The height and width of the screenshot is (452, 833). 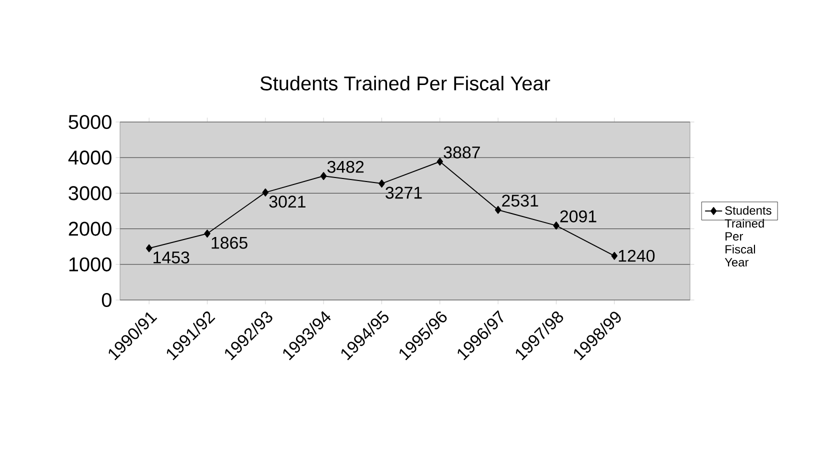 What do you see at coordinates (90, 122) in the screenshot?
I see `y-tick-label: 5000` at bounding box center [90, 122].